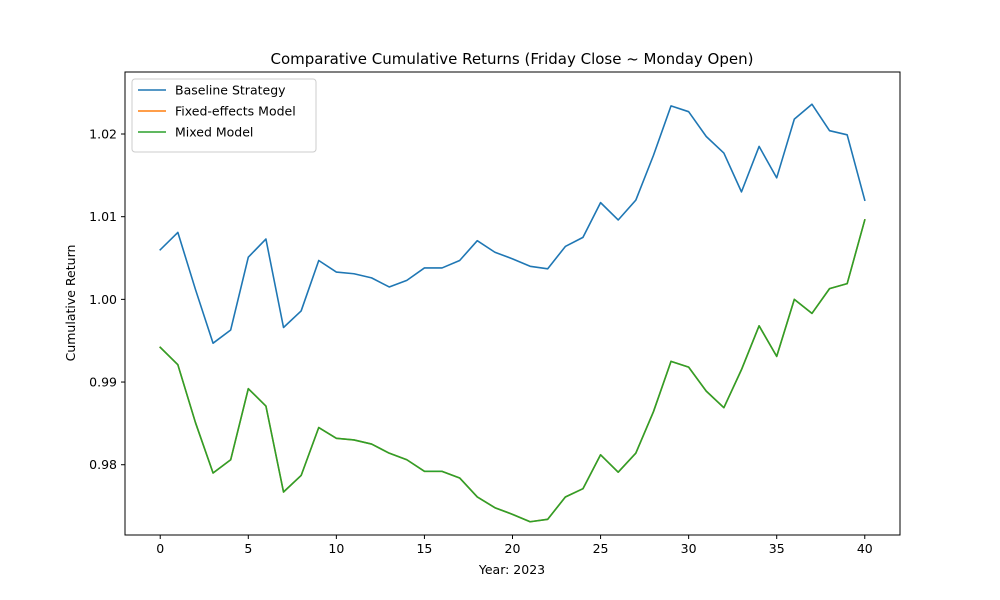 Image resolution: width=1000 pixels, height=600 pixels. I want to click on x-tick-label: 20, so click(513, 548).